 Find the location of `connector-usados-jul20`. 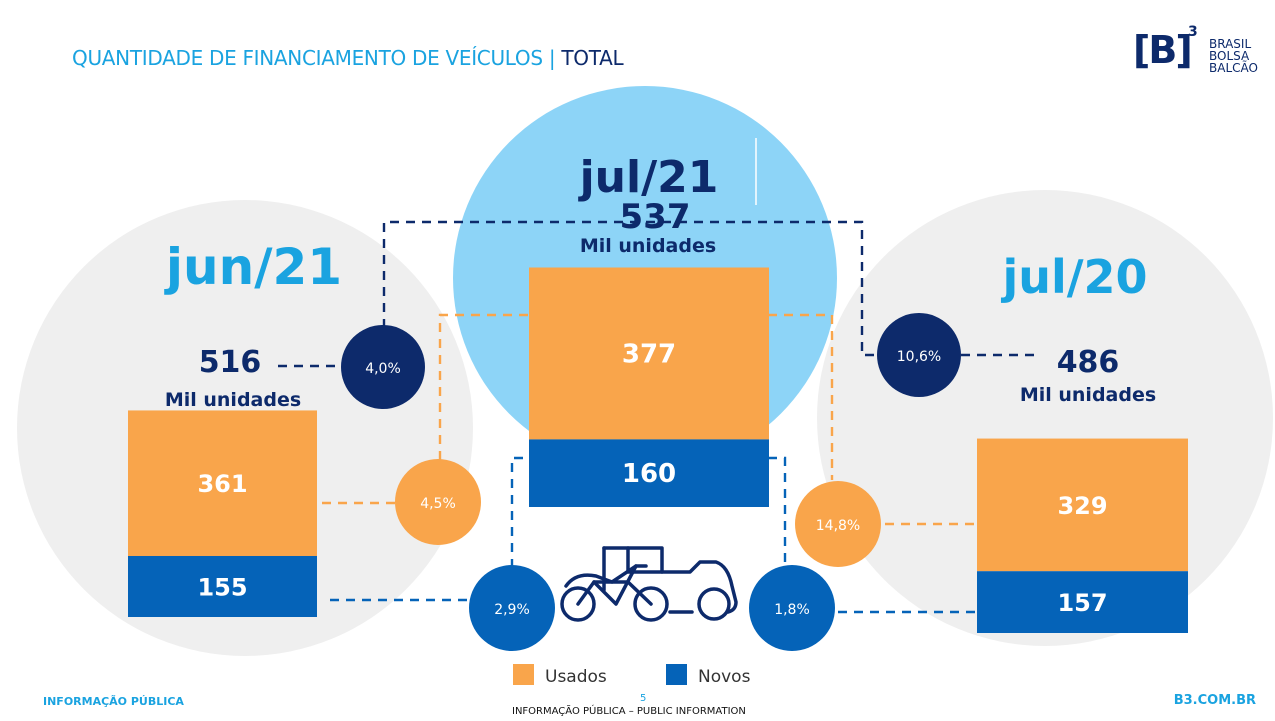

connector-usados-jul20 is located at coordinates (871, 419).